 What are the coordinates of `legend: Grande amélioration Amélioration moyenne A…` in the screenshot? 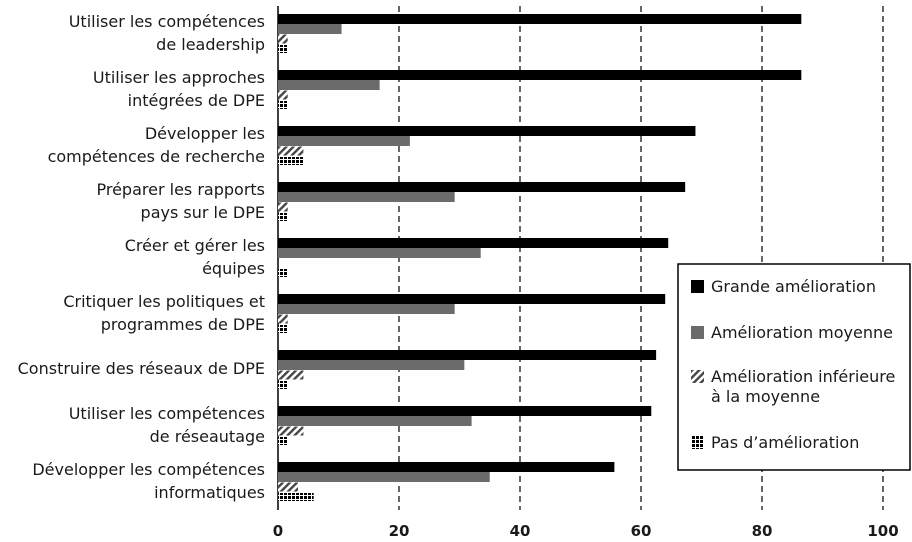 It's located at (794, 367).